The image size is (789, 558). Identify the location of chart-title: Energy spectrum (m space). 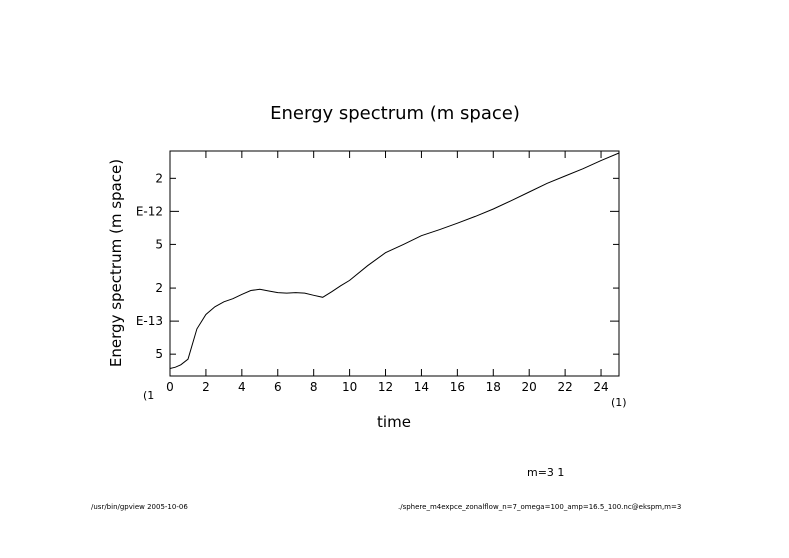
(395, 113).